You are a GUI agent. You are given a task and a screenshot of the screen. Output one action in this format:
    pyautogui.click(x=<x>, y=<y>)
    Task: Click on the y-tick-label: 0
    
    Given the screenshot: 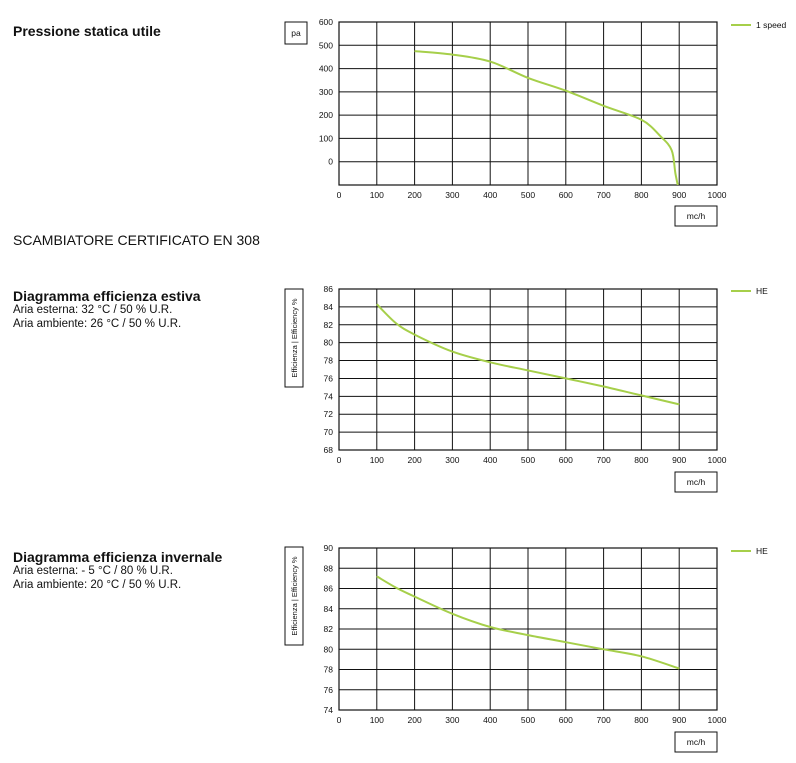 What is the action you would take?
    pyautogui.click(x=330, y=162)
    